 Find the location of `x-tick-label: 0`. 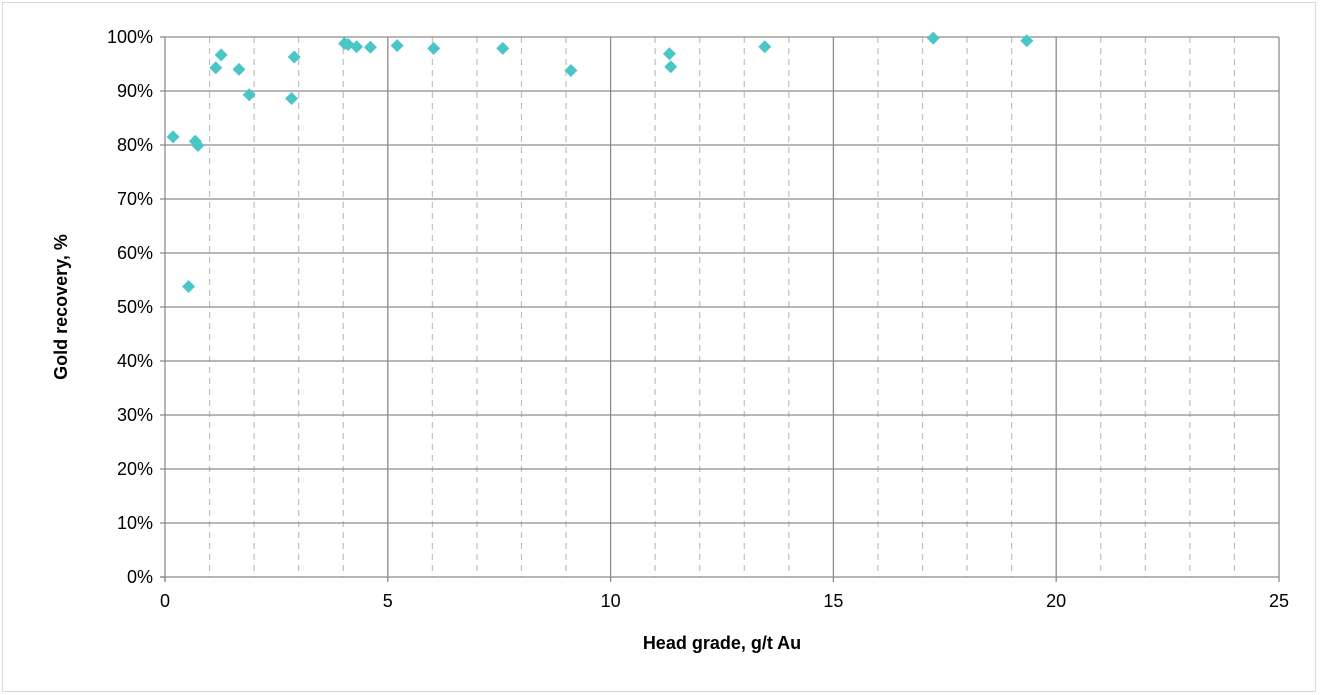

x-tick-label: 0 is located at coordinates (165, 601).